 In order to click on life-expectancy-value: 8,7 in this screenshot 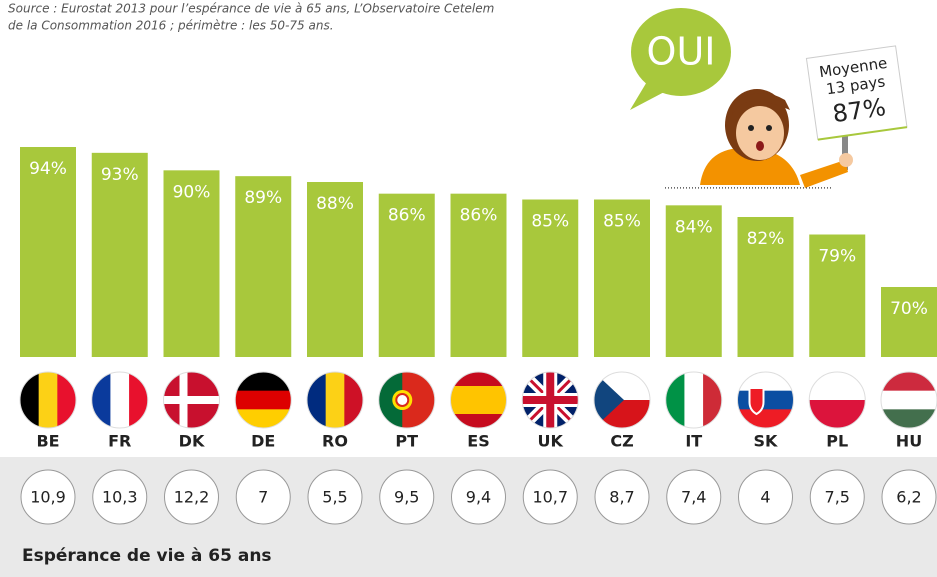, I will do `click(621, 497)`.